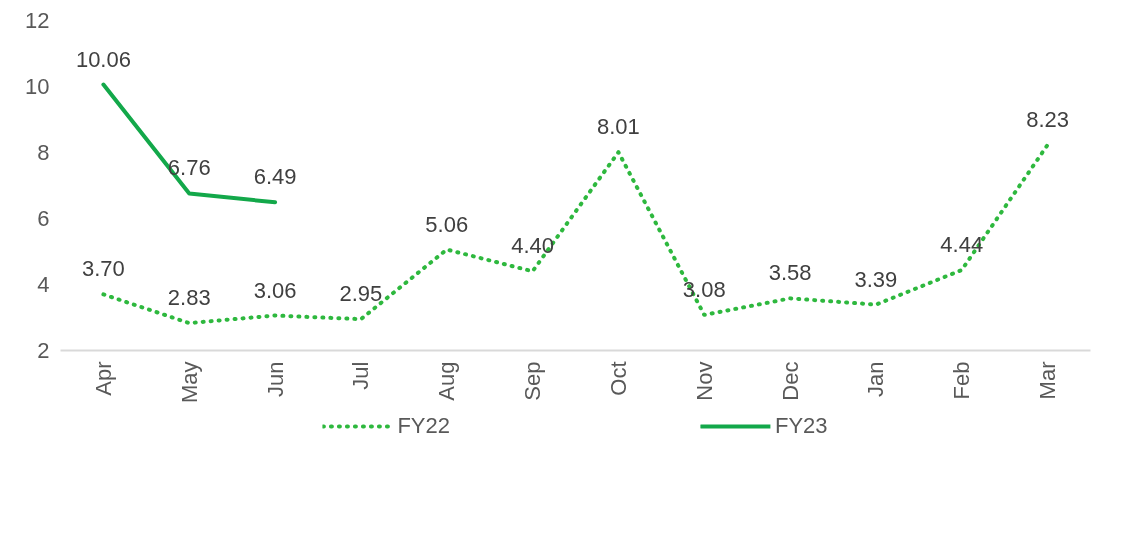 The image size is (1135, 559). Describe the element at coordinates (103, 378) in the screenshot. I see `x-tick-label: Apr` at that location.